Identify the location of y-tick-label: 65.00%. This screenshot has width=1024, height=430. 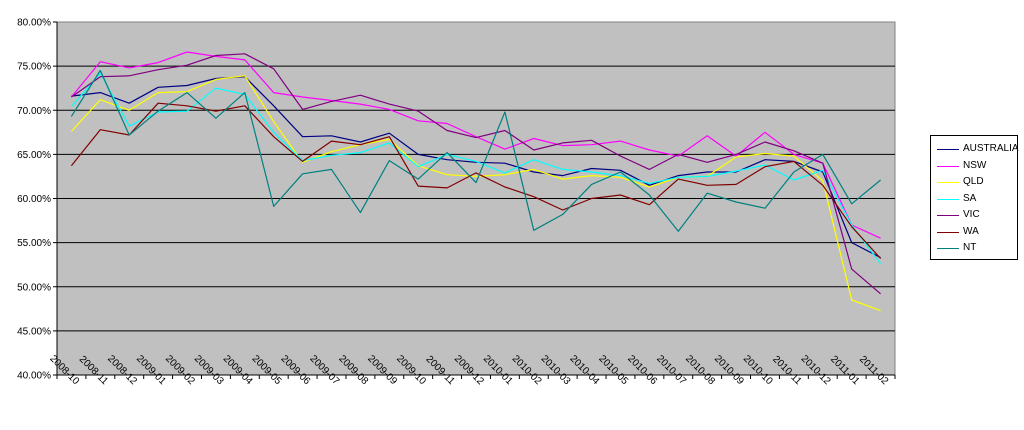
(34, 155).